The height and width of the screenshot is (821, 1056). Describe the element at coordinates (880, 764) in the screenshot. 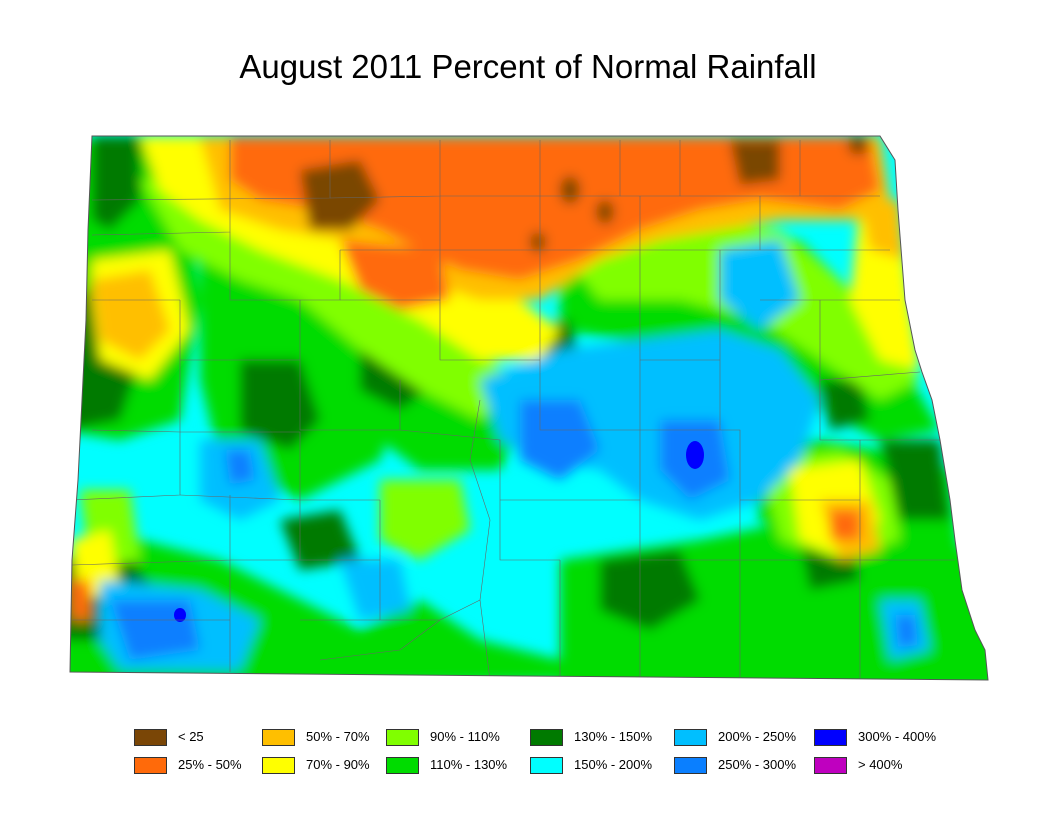

I see `legend-label: > 400%` at that location.